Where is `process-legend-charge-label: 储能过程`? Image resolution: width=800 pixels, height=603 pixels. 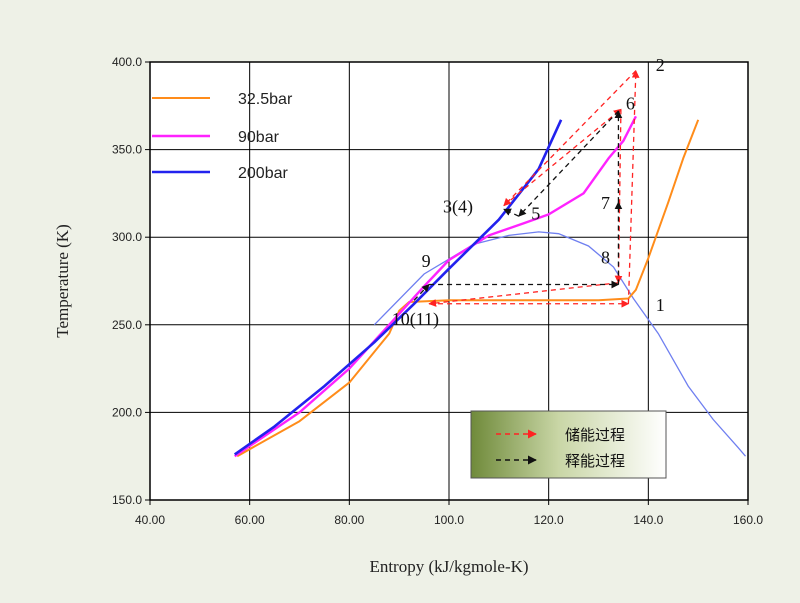 process-legend-charge-label: 储能过程 is located at coordinates (595, 435).